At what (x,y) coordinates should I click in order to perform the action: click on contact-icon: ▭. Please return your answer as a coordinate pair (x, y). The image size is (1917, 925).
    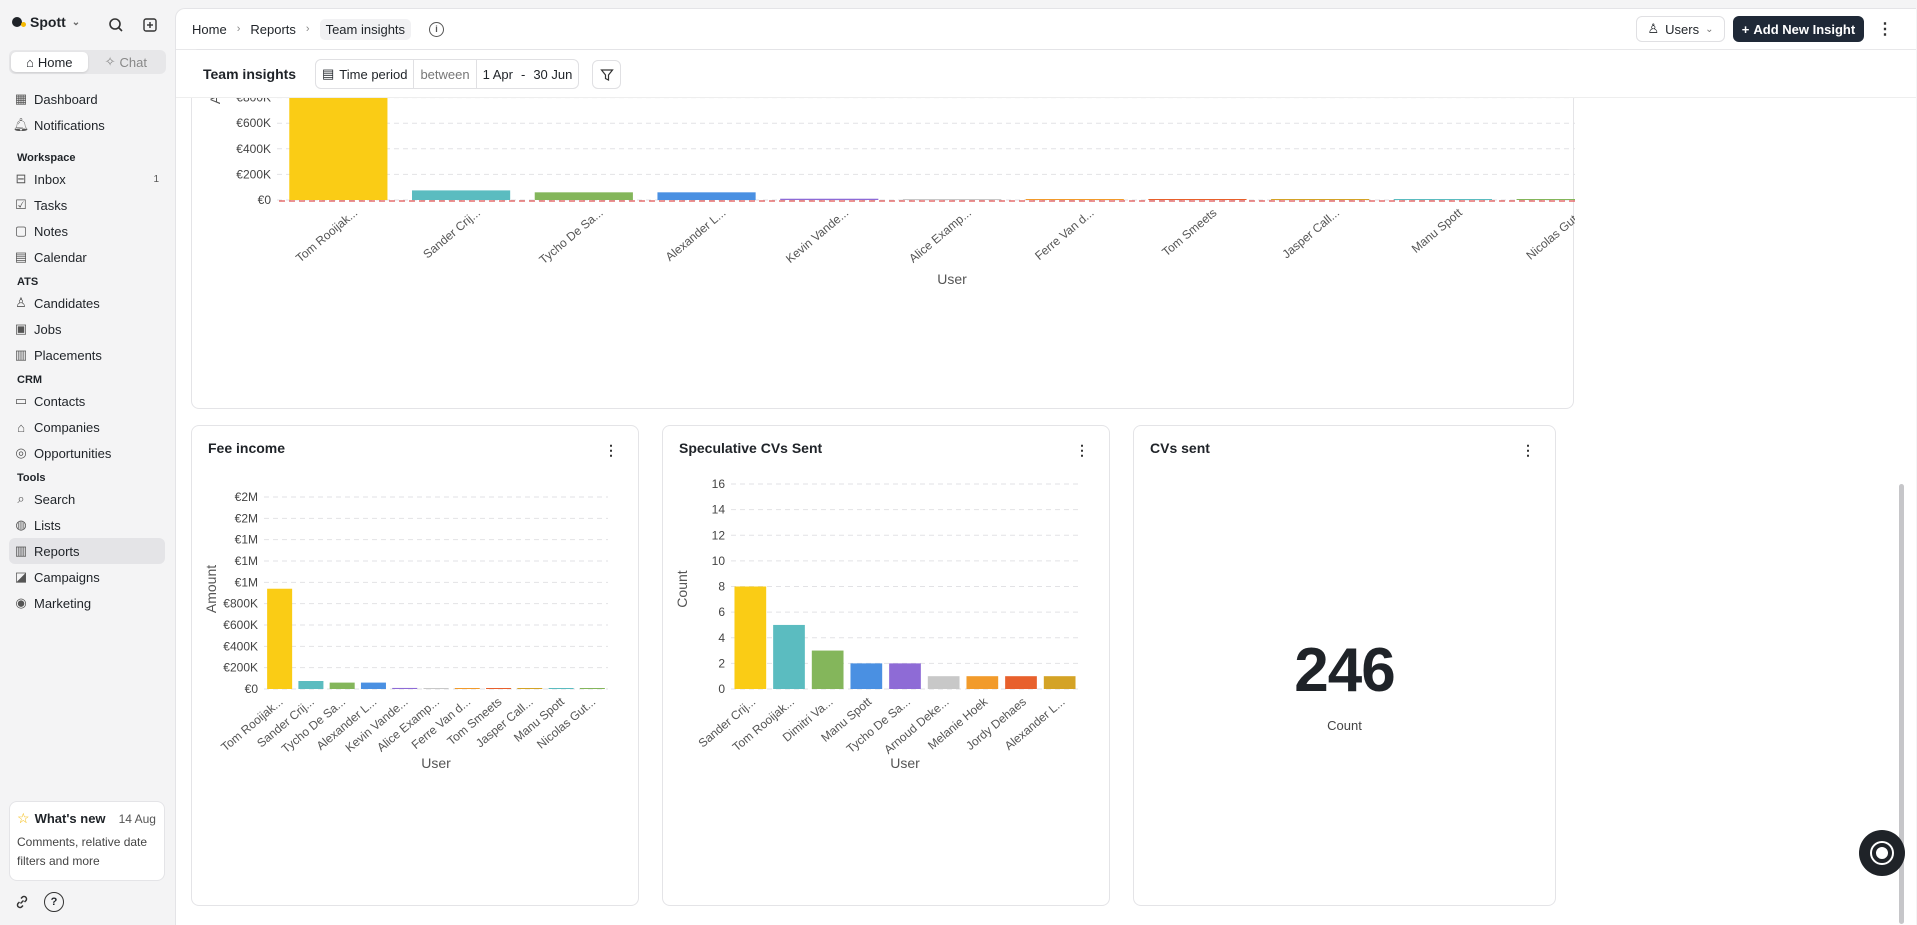
    Looking at the image, I should click on (21, 400).